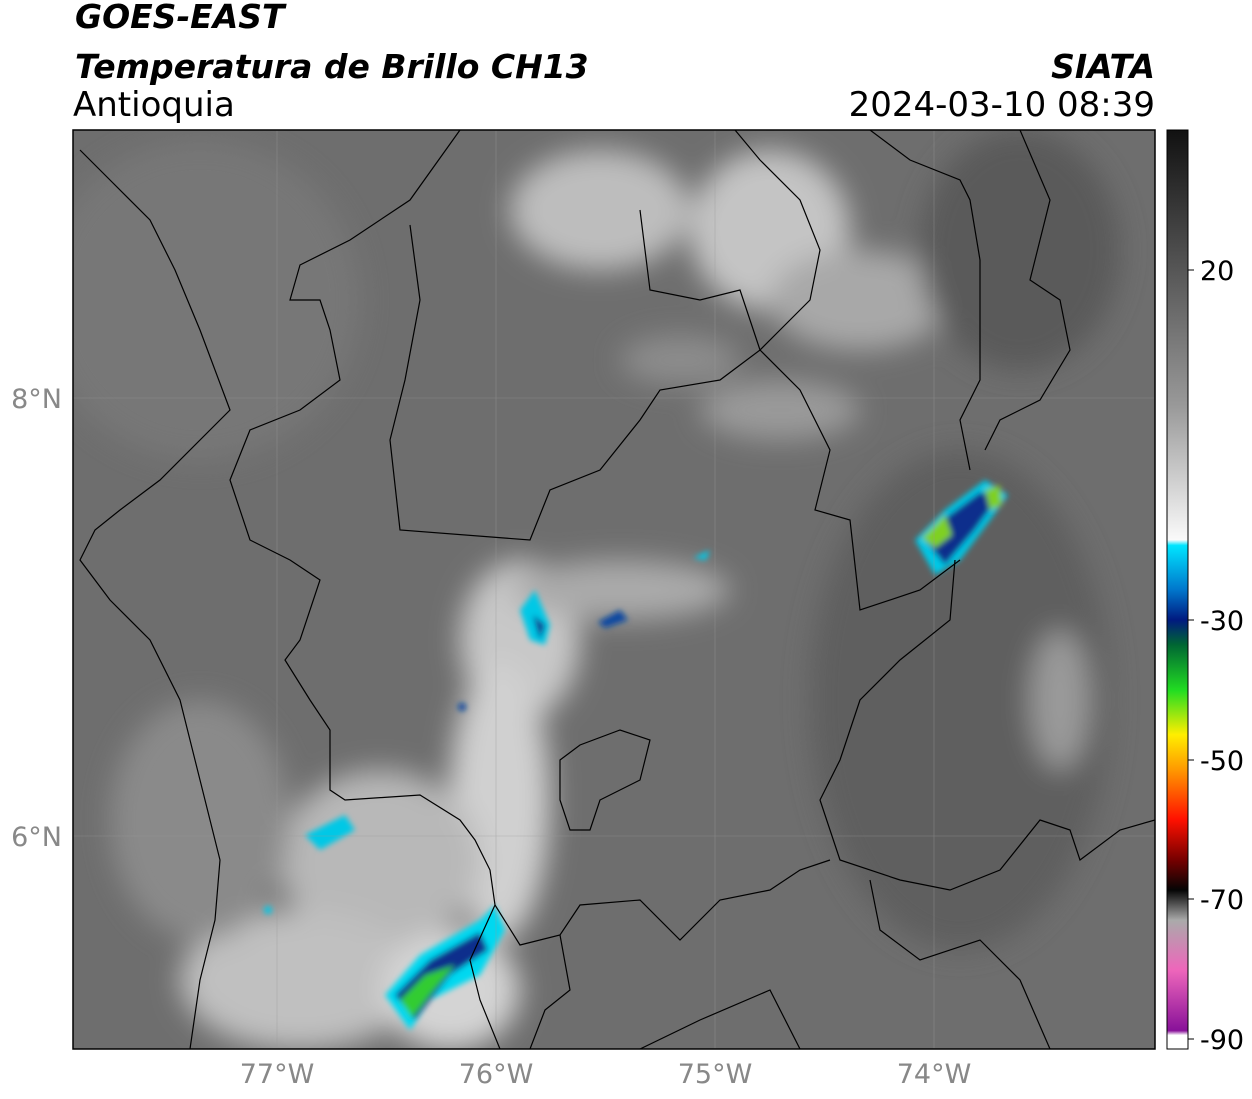  Describe the element at coordinates (1002, 105) in the screenshot. I see `datetime: 2024-03-10 08:39` at that location.